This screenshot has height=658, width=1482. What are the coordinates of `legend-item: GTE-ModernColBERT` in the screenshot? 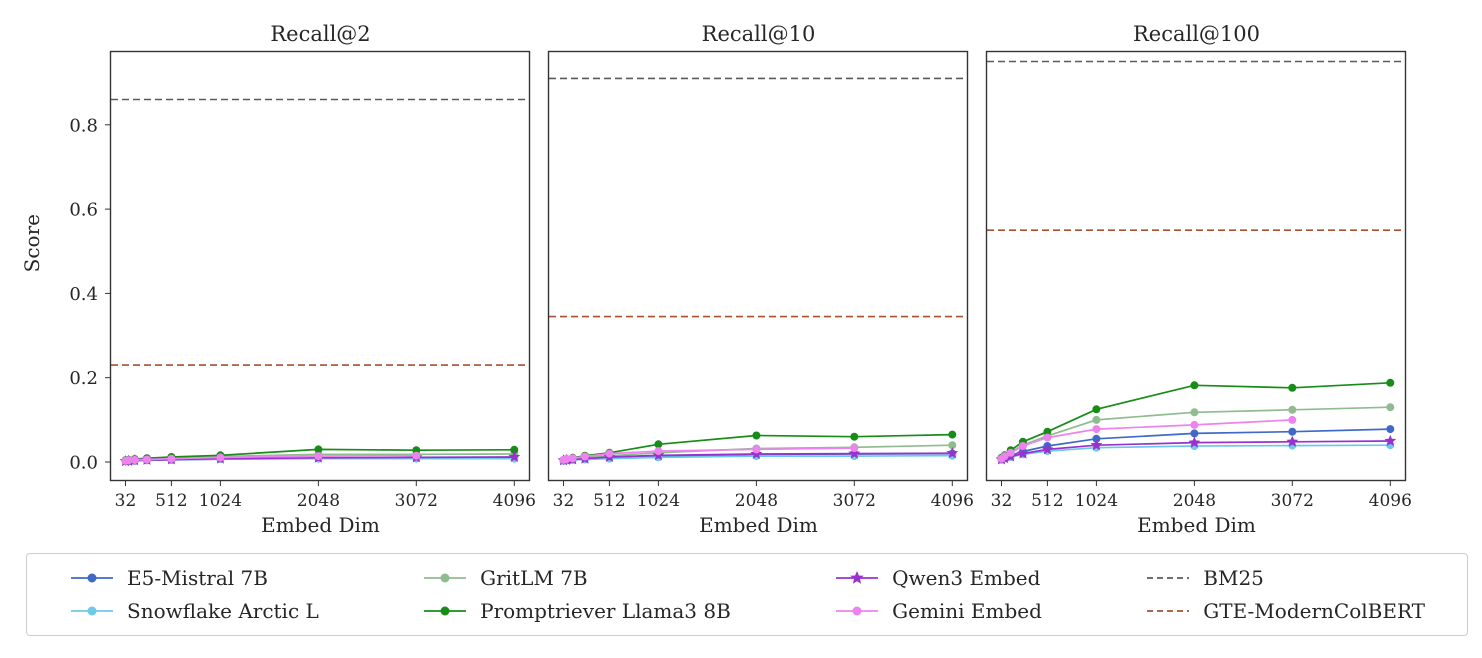 It's located at (1285, 611).